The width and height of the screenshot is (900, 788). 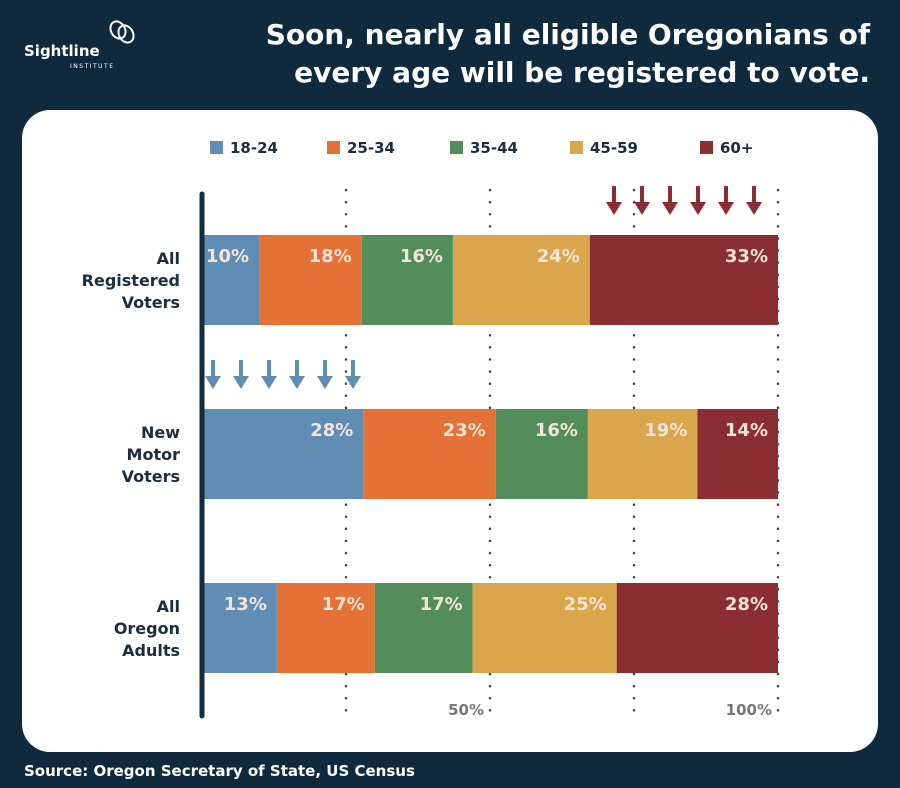 What do you see at coordinates (464, 430) in the screenshot?
I see `data-label-2-25-34: 23%` at bounding box center [464, 430].